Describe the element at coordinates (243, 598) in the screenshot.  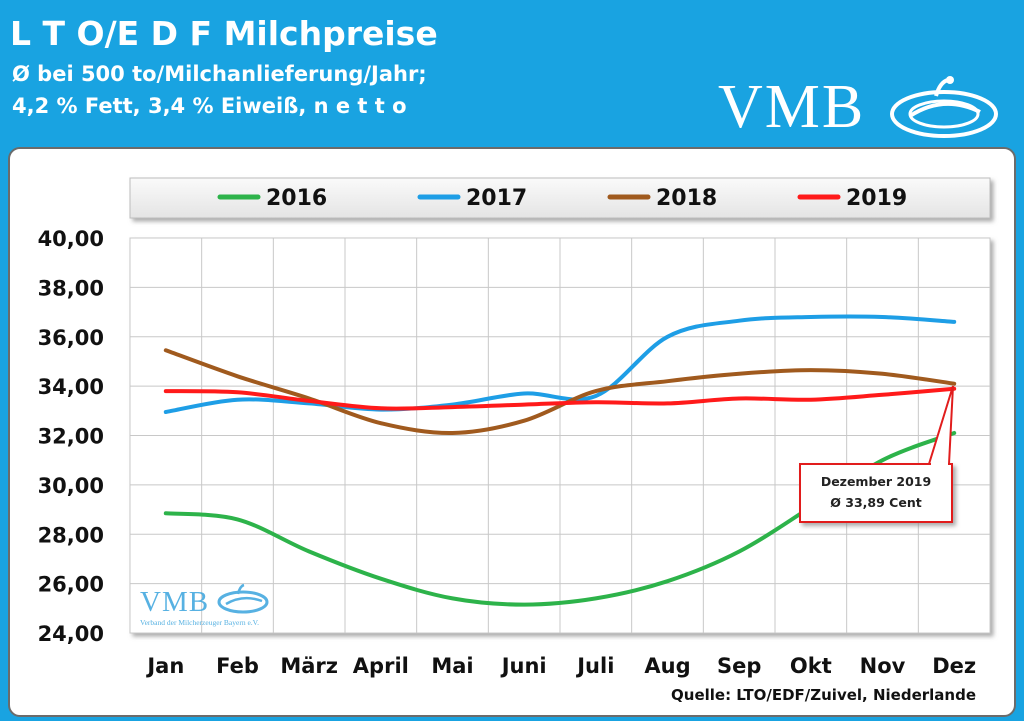
I see `watermark-logo-icon` at that location.